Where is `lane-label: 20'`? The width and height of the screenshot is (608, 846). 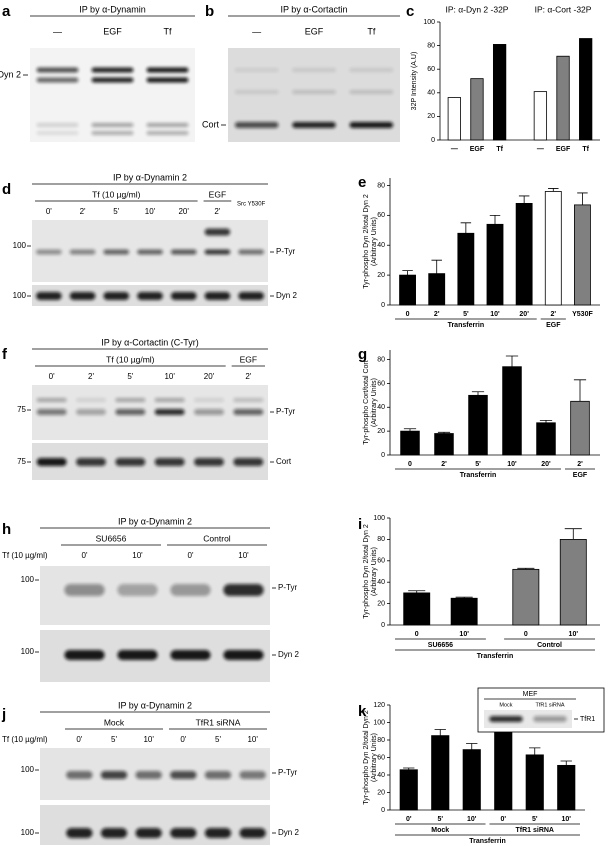
lane-label: 20' is located at coordinates (183, 211).